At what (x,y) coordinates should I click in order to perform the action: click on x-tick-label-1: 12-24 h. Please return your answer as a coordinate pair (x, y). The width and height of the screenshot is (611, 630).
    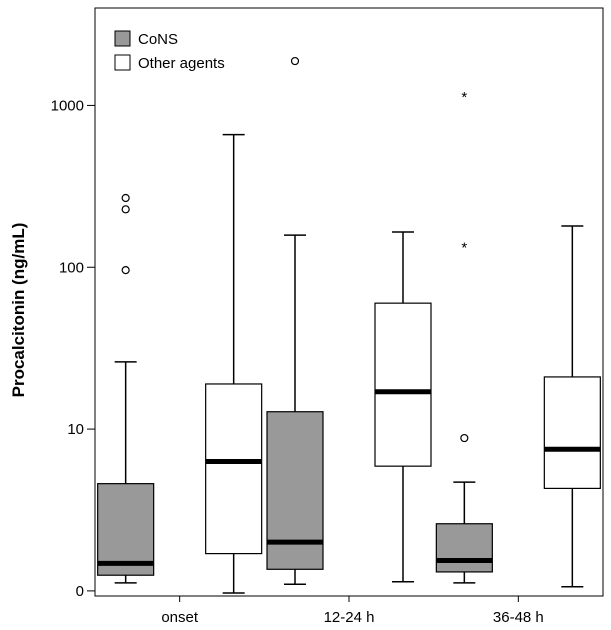
    Looking at the image, I should click on (349, 617).